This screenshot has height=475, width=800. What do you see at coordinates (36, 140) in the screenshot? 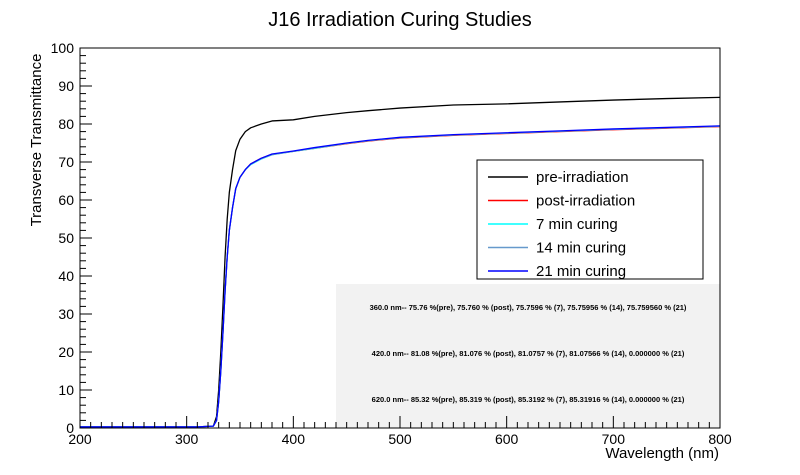
I see `y-axis-label: Transverse Transmittance` at bounding box center [36, 140].